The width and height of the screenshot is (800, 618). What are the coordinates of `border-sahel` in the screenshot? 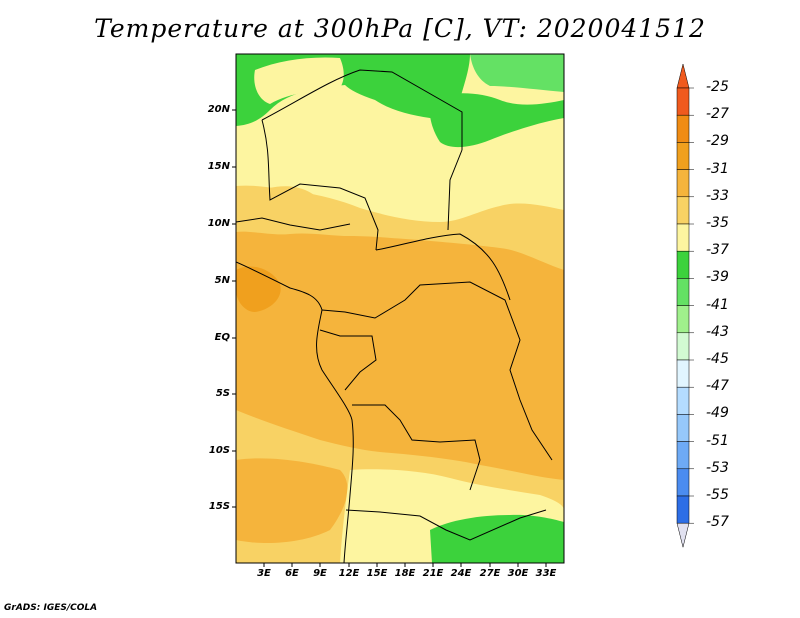 It's located at (293, 224).